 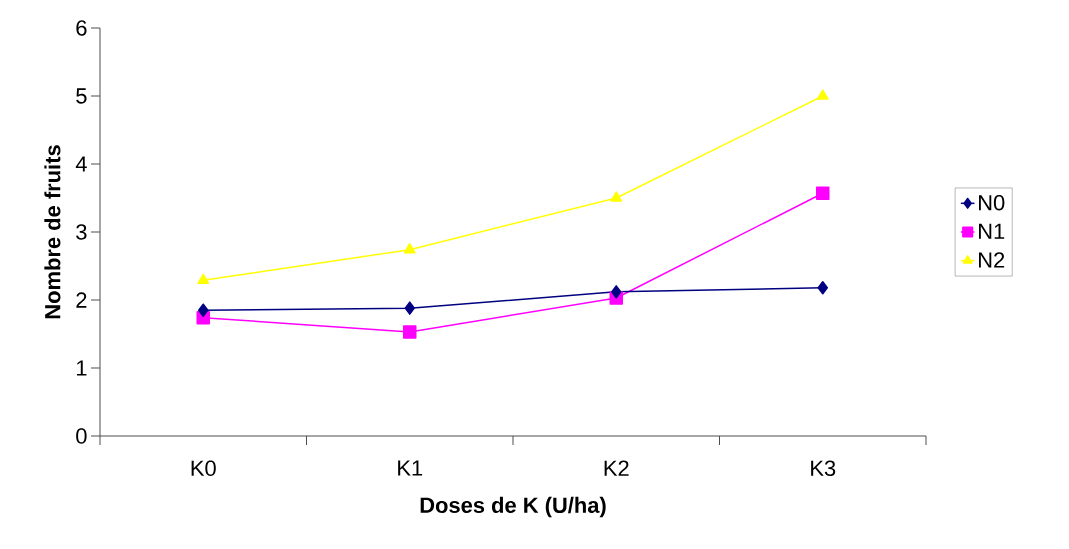 What do you see at coordinates (513, 507) in the screenshot?
I see `x-axis-title: Doses de K (U/ha)` at bounding box center [513, 507].